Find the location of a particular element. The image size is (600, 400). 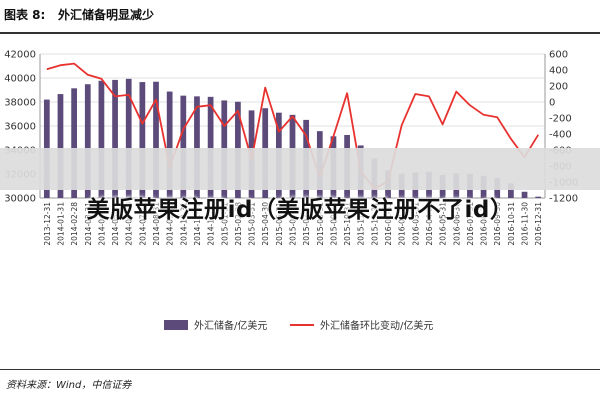

x-tick-label: 2014-09-30 is located at coordinates (170, 224).